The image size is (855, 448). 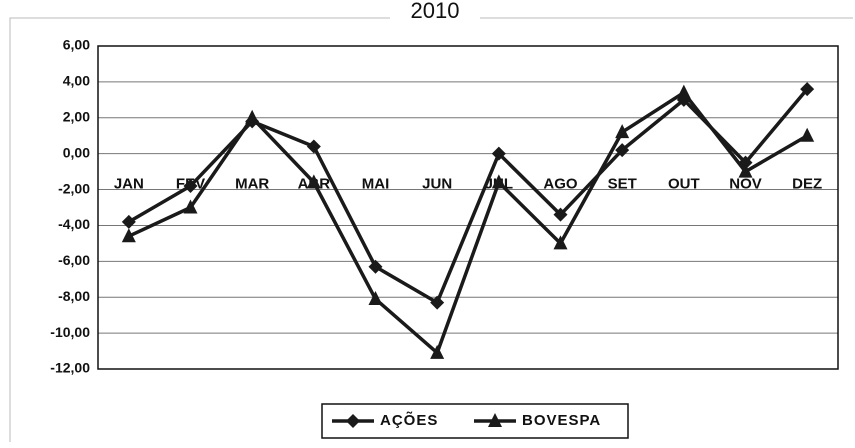 I want to click on legend-label: AÇÕES, so click(x=409, y=420).